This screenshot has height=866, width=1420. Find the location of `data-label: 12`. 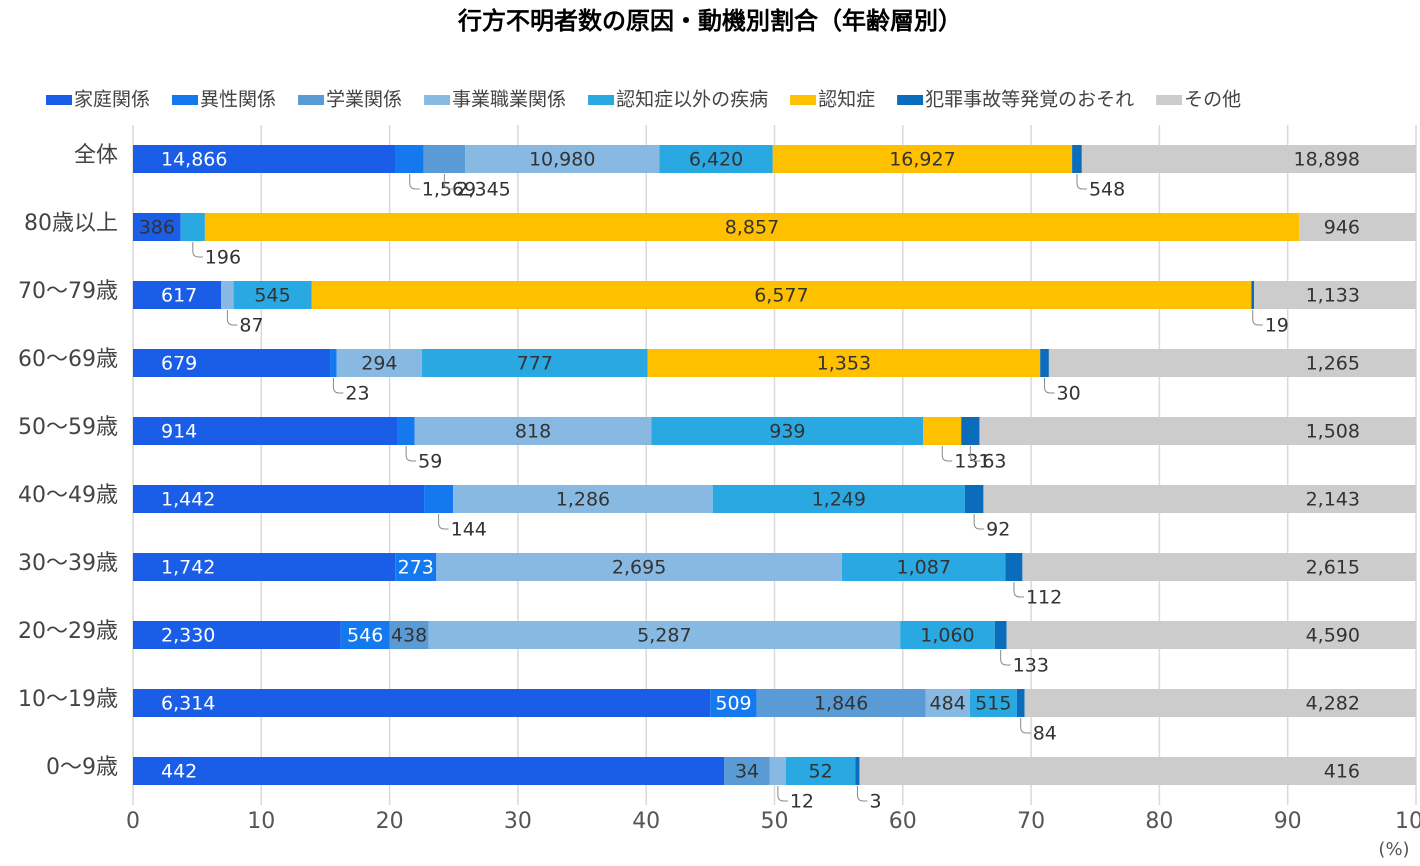

data-label: 12 is located at coordinates (802, 802).